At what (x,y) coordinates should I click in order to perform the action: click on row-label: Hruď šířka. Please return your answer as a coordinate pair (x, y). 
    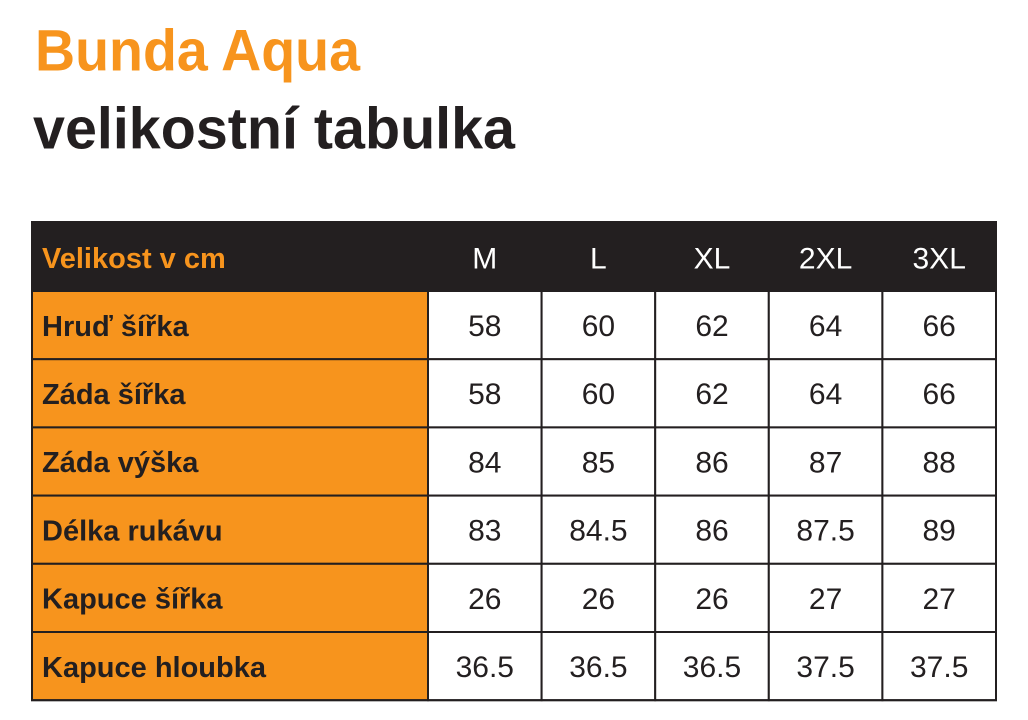
    Looking at the image, I should click on (115, 327).